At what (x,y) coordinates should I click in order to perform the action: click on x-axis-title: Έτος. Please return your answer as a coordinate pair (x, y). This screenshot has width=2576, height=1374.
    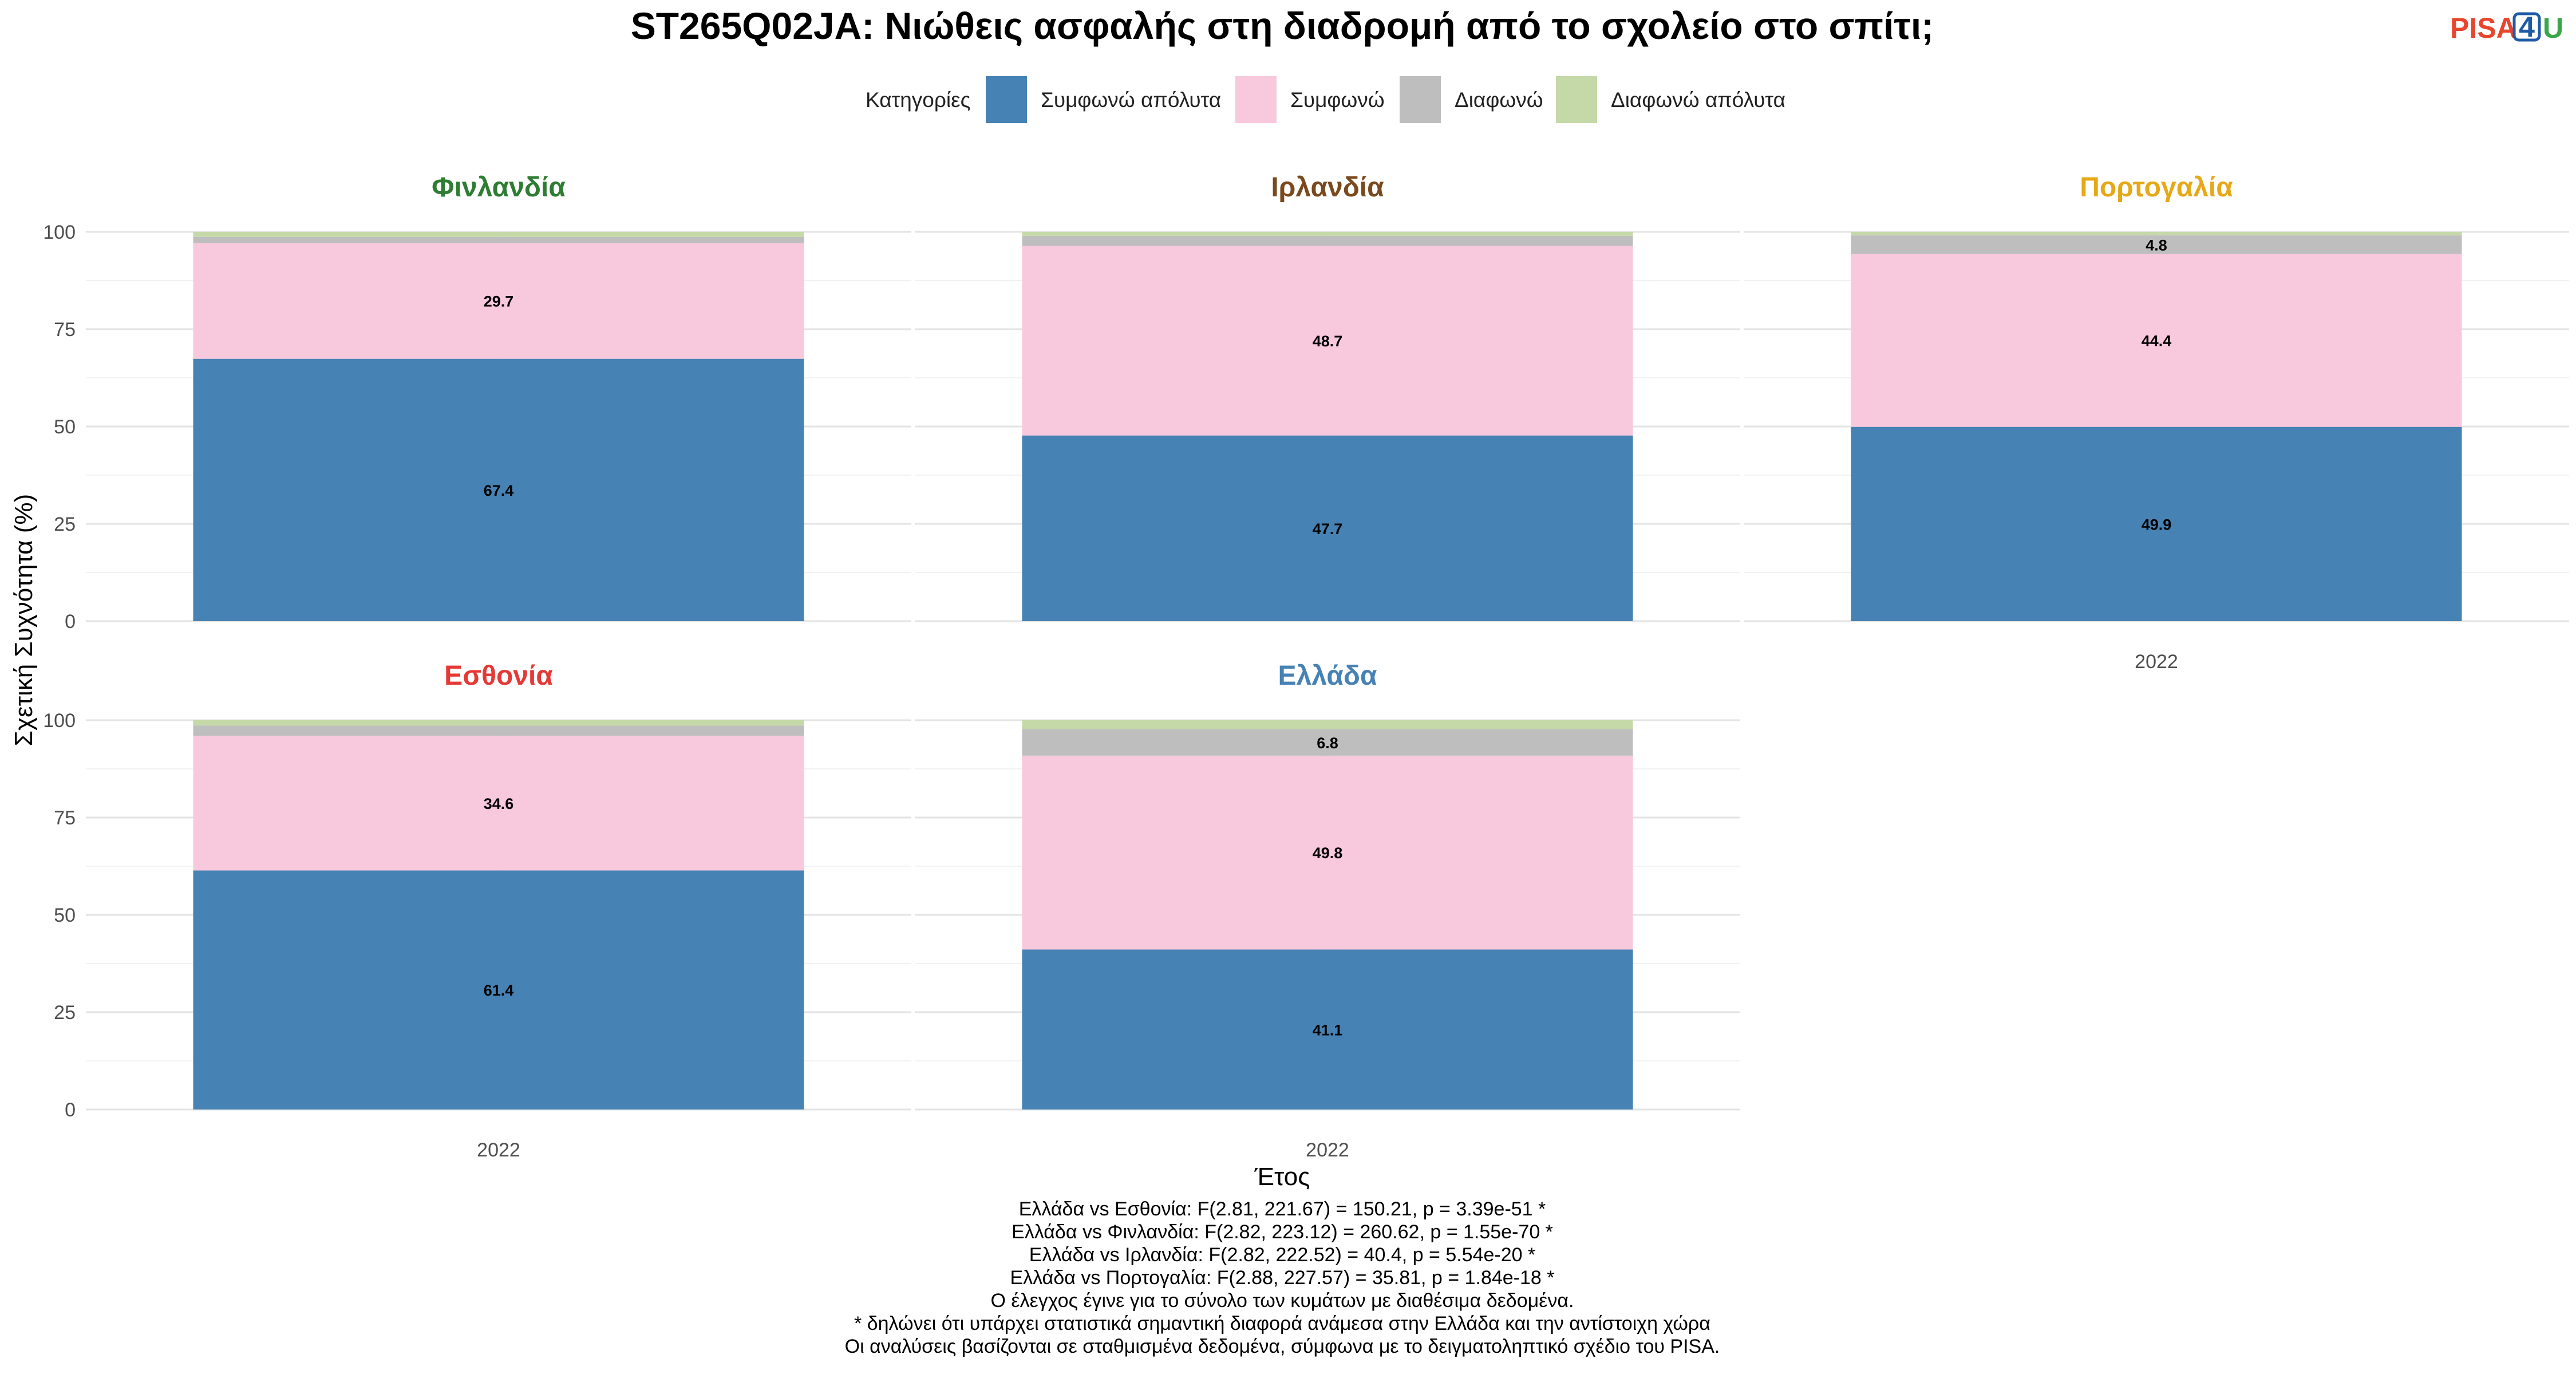
    Looking at the image, I should click on (1282, 1177).